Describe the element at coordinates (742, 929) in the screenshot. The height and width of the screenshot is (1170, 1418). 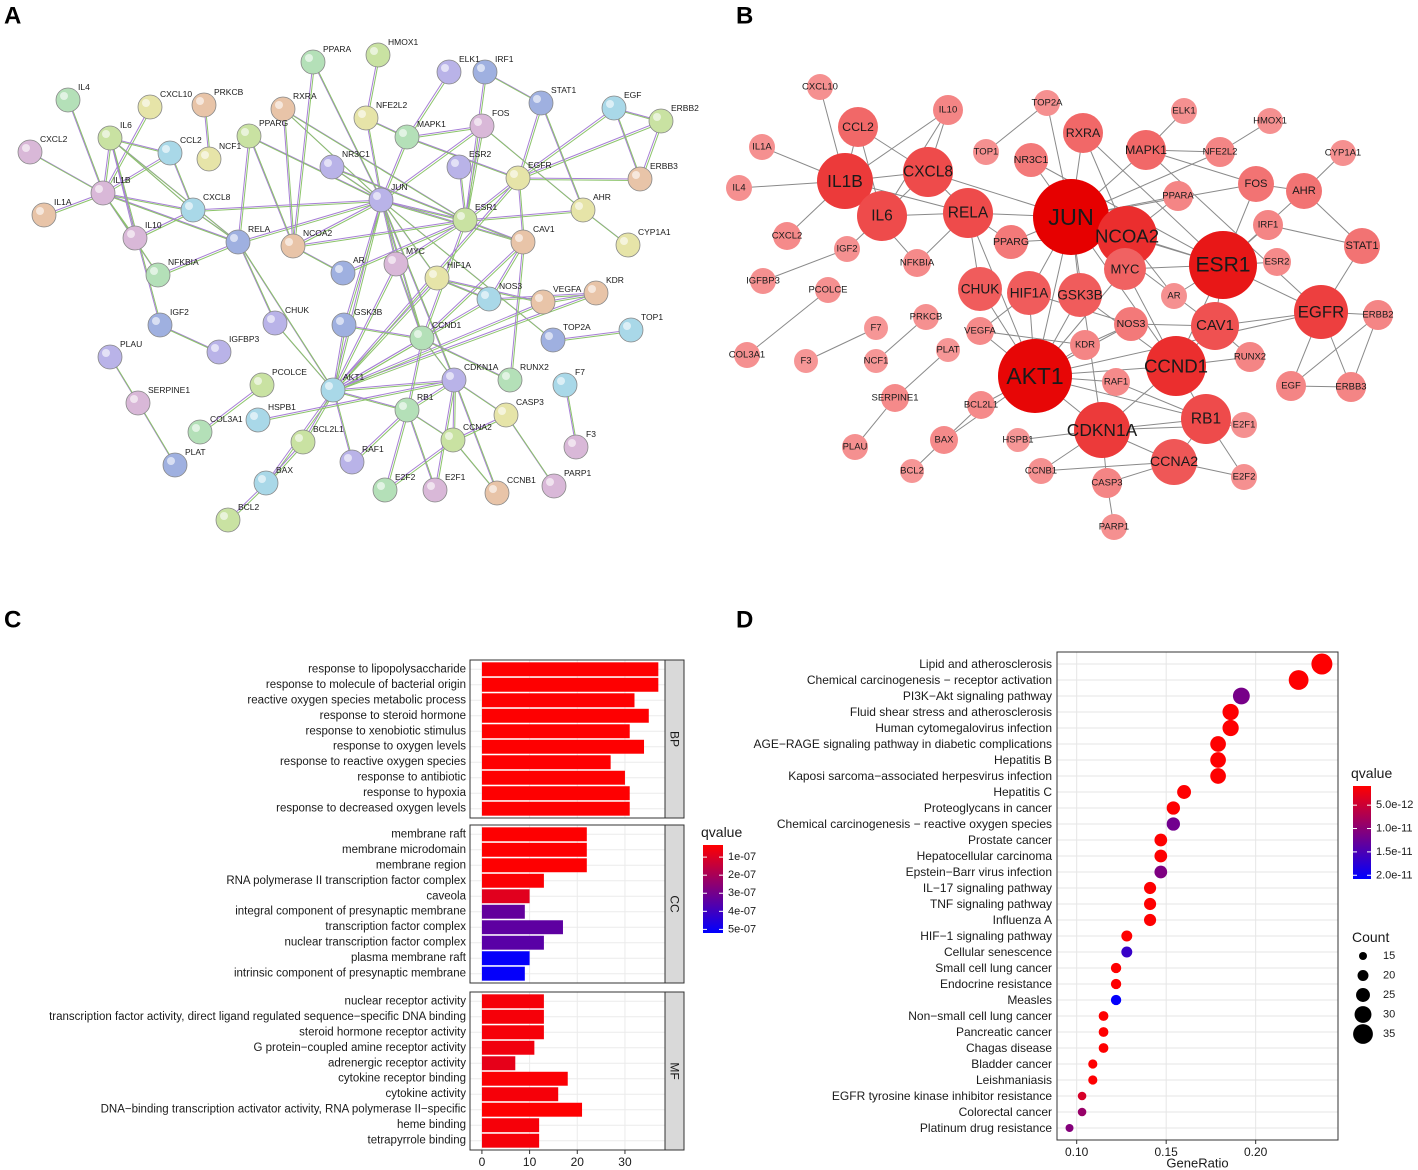
I see `colorbar-label: 5e-07` at that location.